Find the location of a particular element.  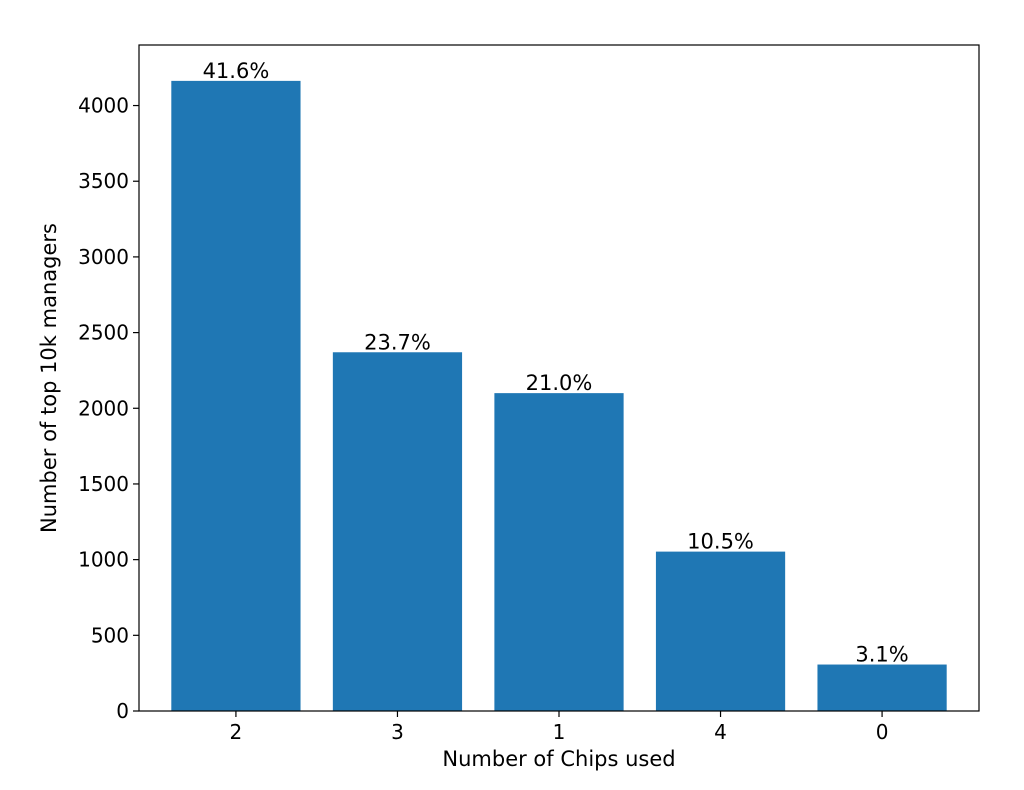

y-tick-label: 2000 is located at coordinates (103, 408).